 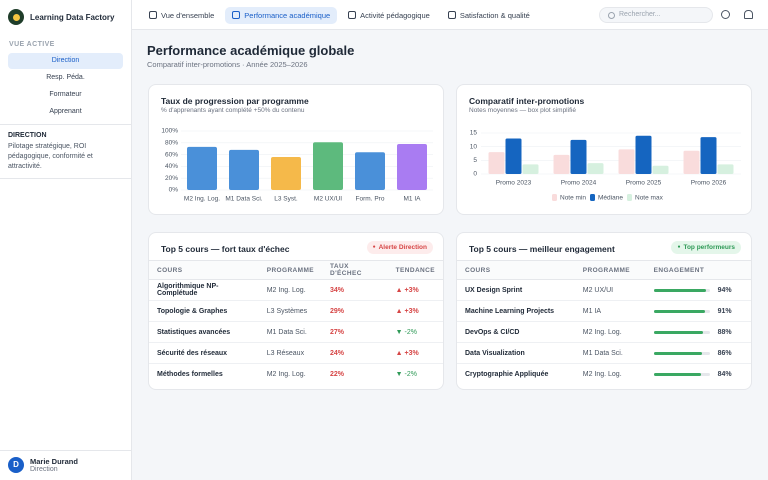 I want to click on x-tick-label: M2 Ing. Log., so click(x=202, y=199).